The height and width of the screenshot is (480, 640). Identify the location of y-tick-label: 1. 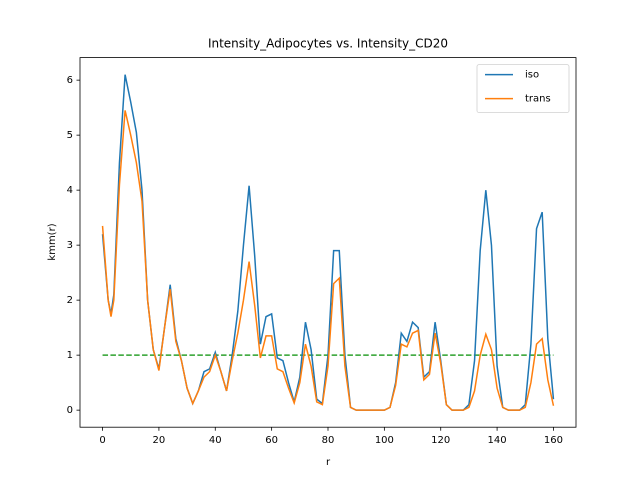
(70, 355).